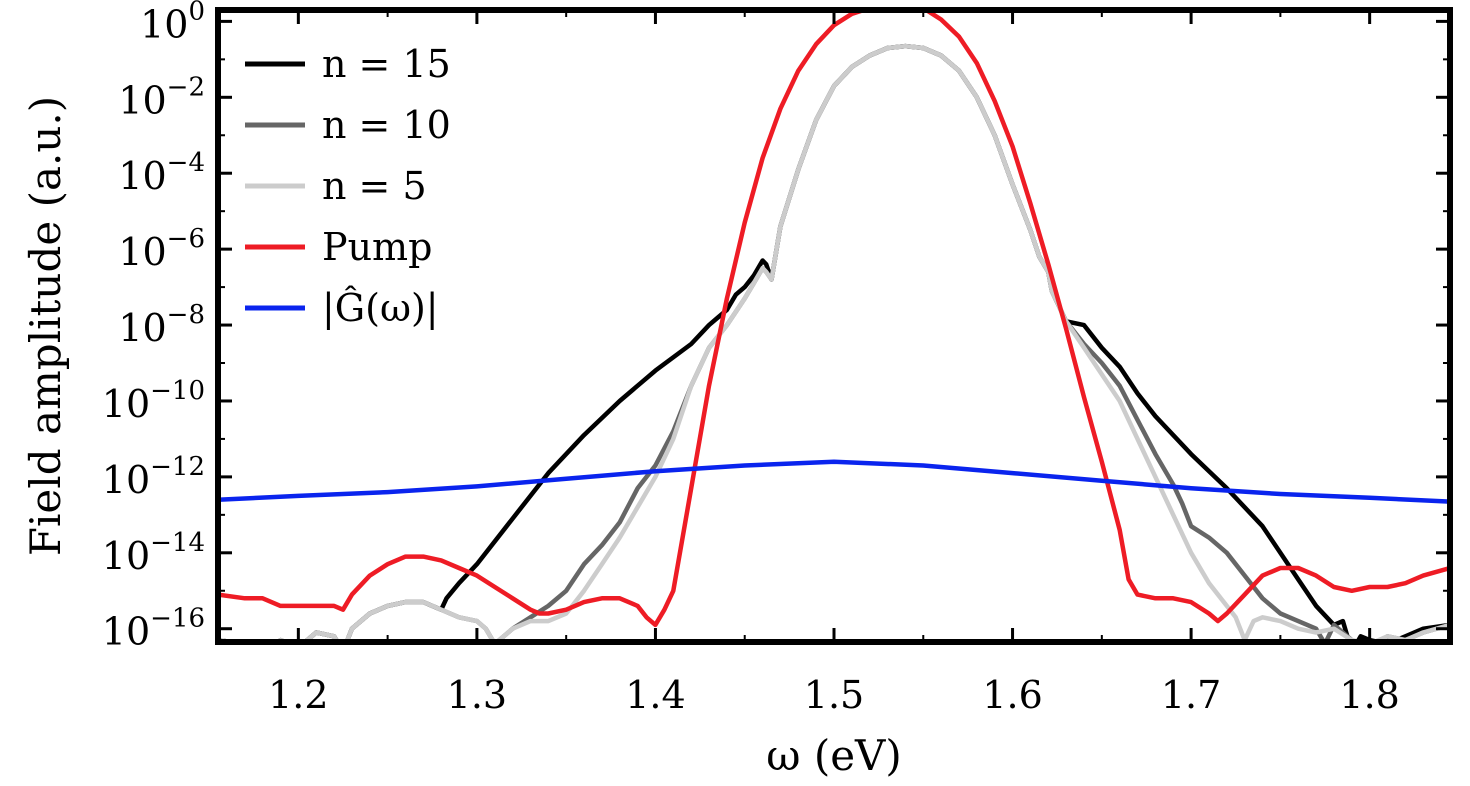  What do you see at coordinates (153, 629) in the screenshot?
I see `y-tick-label: 10⁻¹⁶` at bounding box center [153, 629].